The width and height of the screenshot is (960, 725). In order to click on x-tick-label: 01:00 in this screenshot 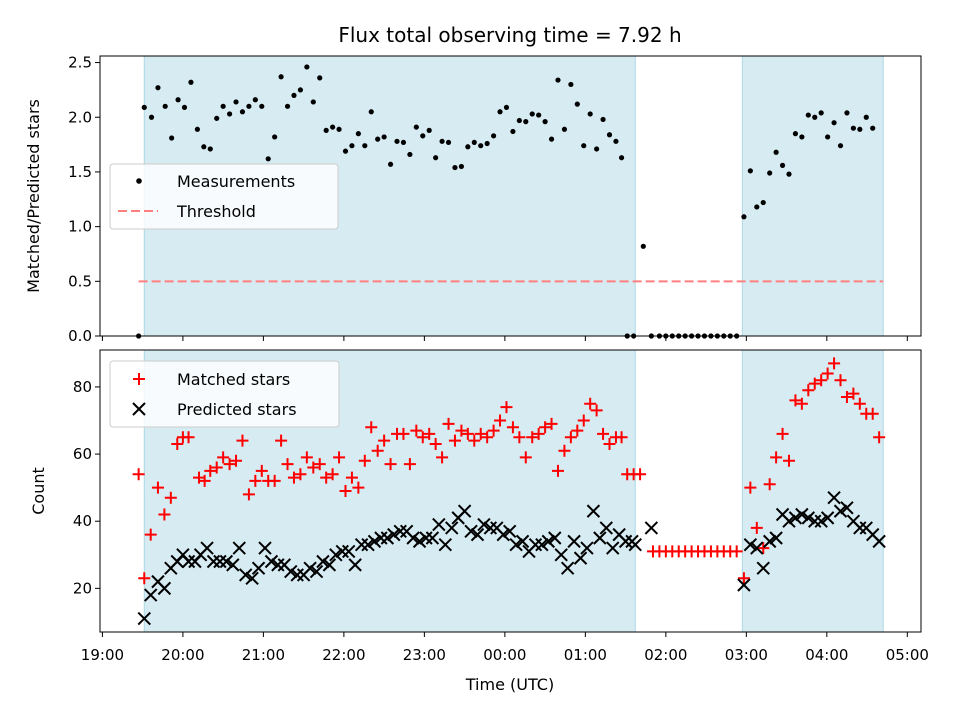, I will do `click(585, 655)`.